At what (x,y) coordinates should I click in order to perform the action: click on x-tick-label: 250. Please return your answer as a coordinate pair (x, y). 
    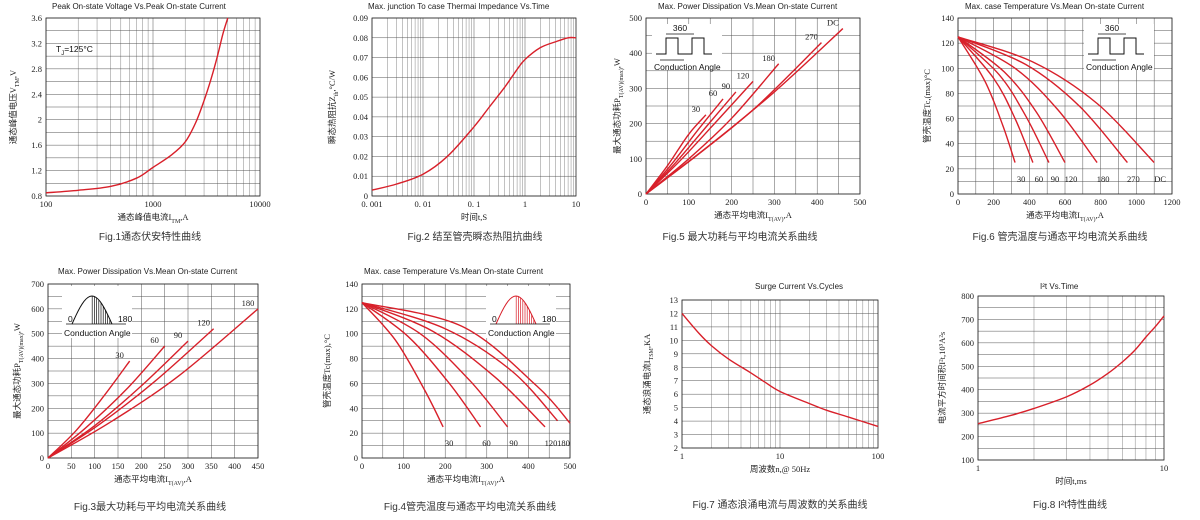
    Looking at the image, I should click on (164, 466).